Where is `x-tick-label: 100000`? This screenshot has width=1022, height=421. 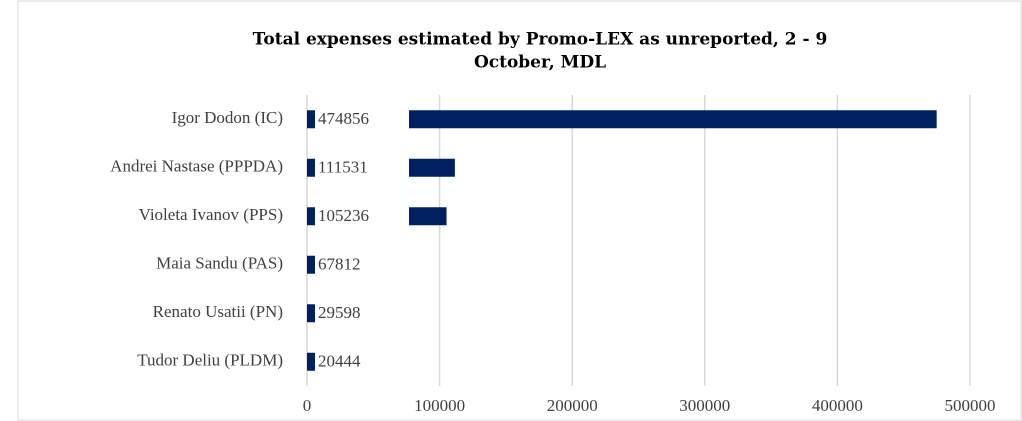 x-tick-label: 100000 is located at coordinates (439, 405).